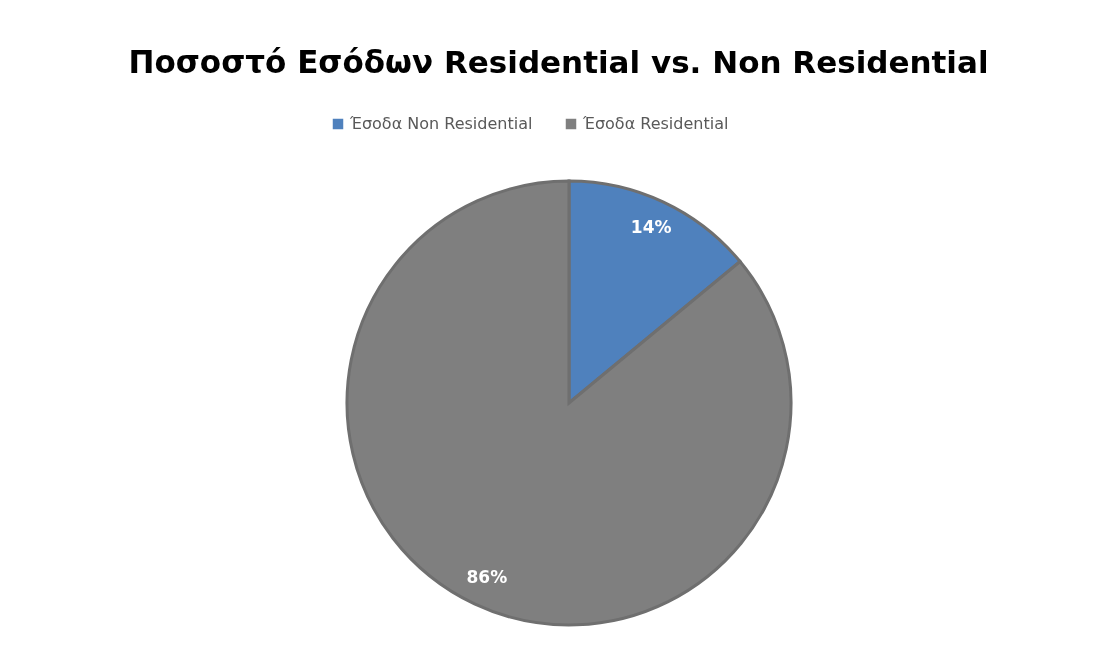 This screenshot has height=646, width=1117. Describe the element at coordinates (655, 123) in the screenshot. I see `legend-label: Έσοδα Residential` at that location.